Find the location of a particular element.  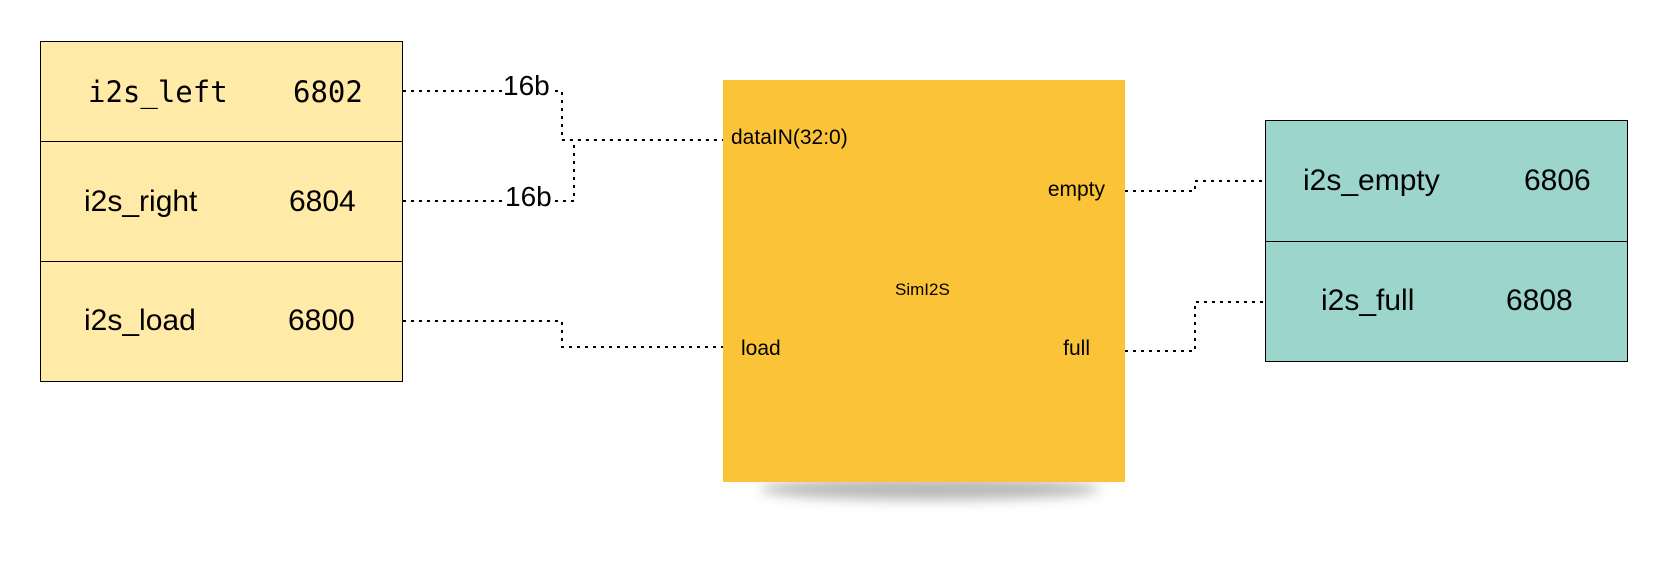

register-row-i2s-right: i2s_right 6804 is located at coordinates (221, 201).